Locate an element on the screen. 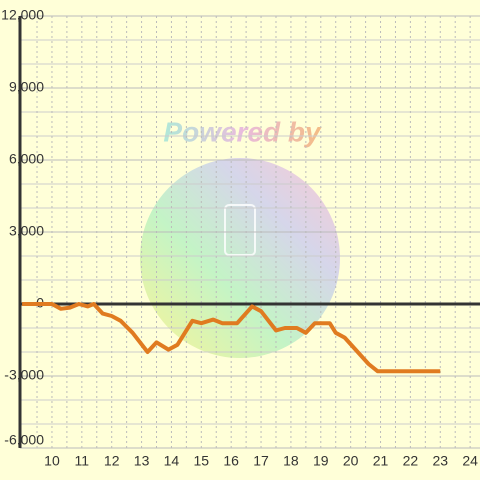 The image size is (480, 480). y-tick-label: 6,000 is located at coordinates (26, 159).